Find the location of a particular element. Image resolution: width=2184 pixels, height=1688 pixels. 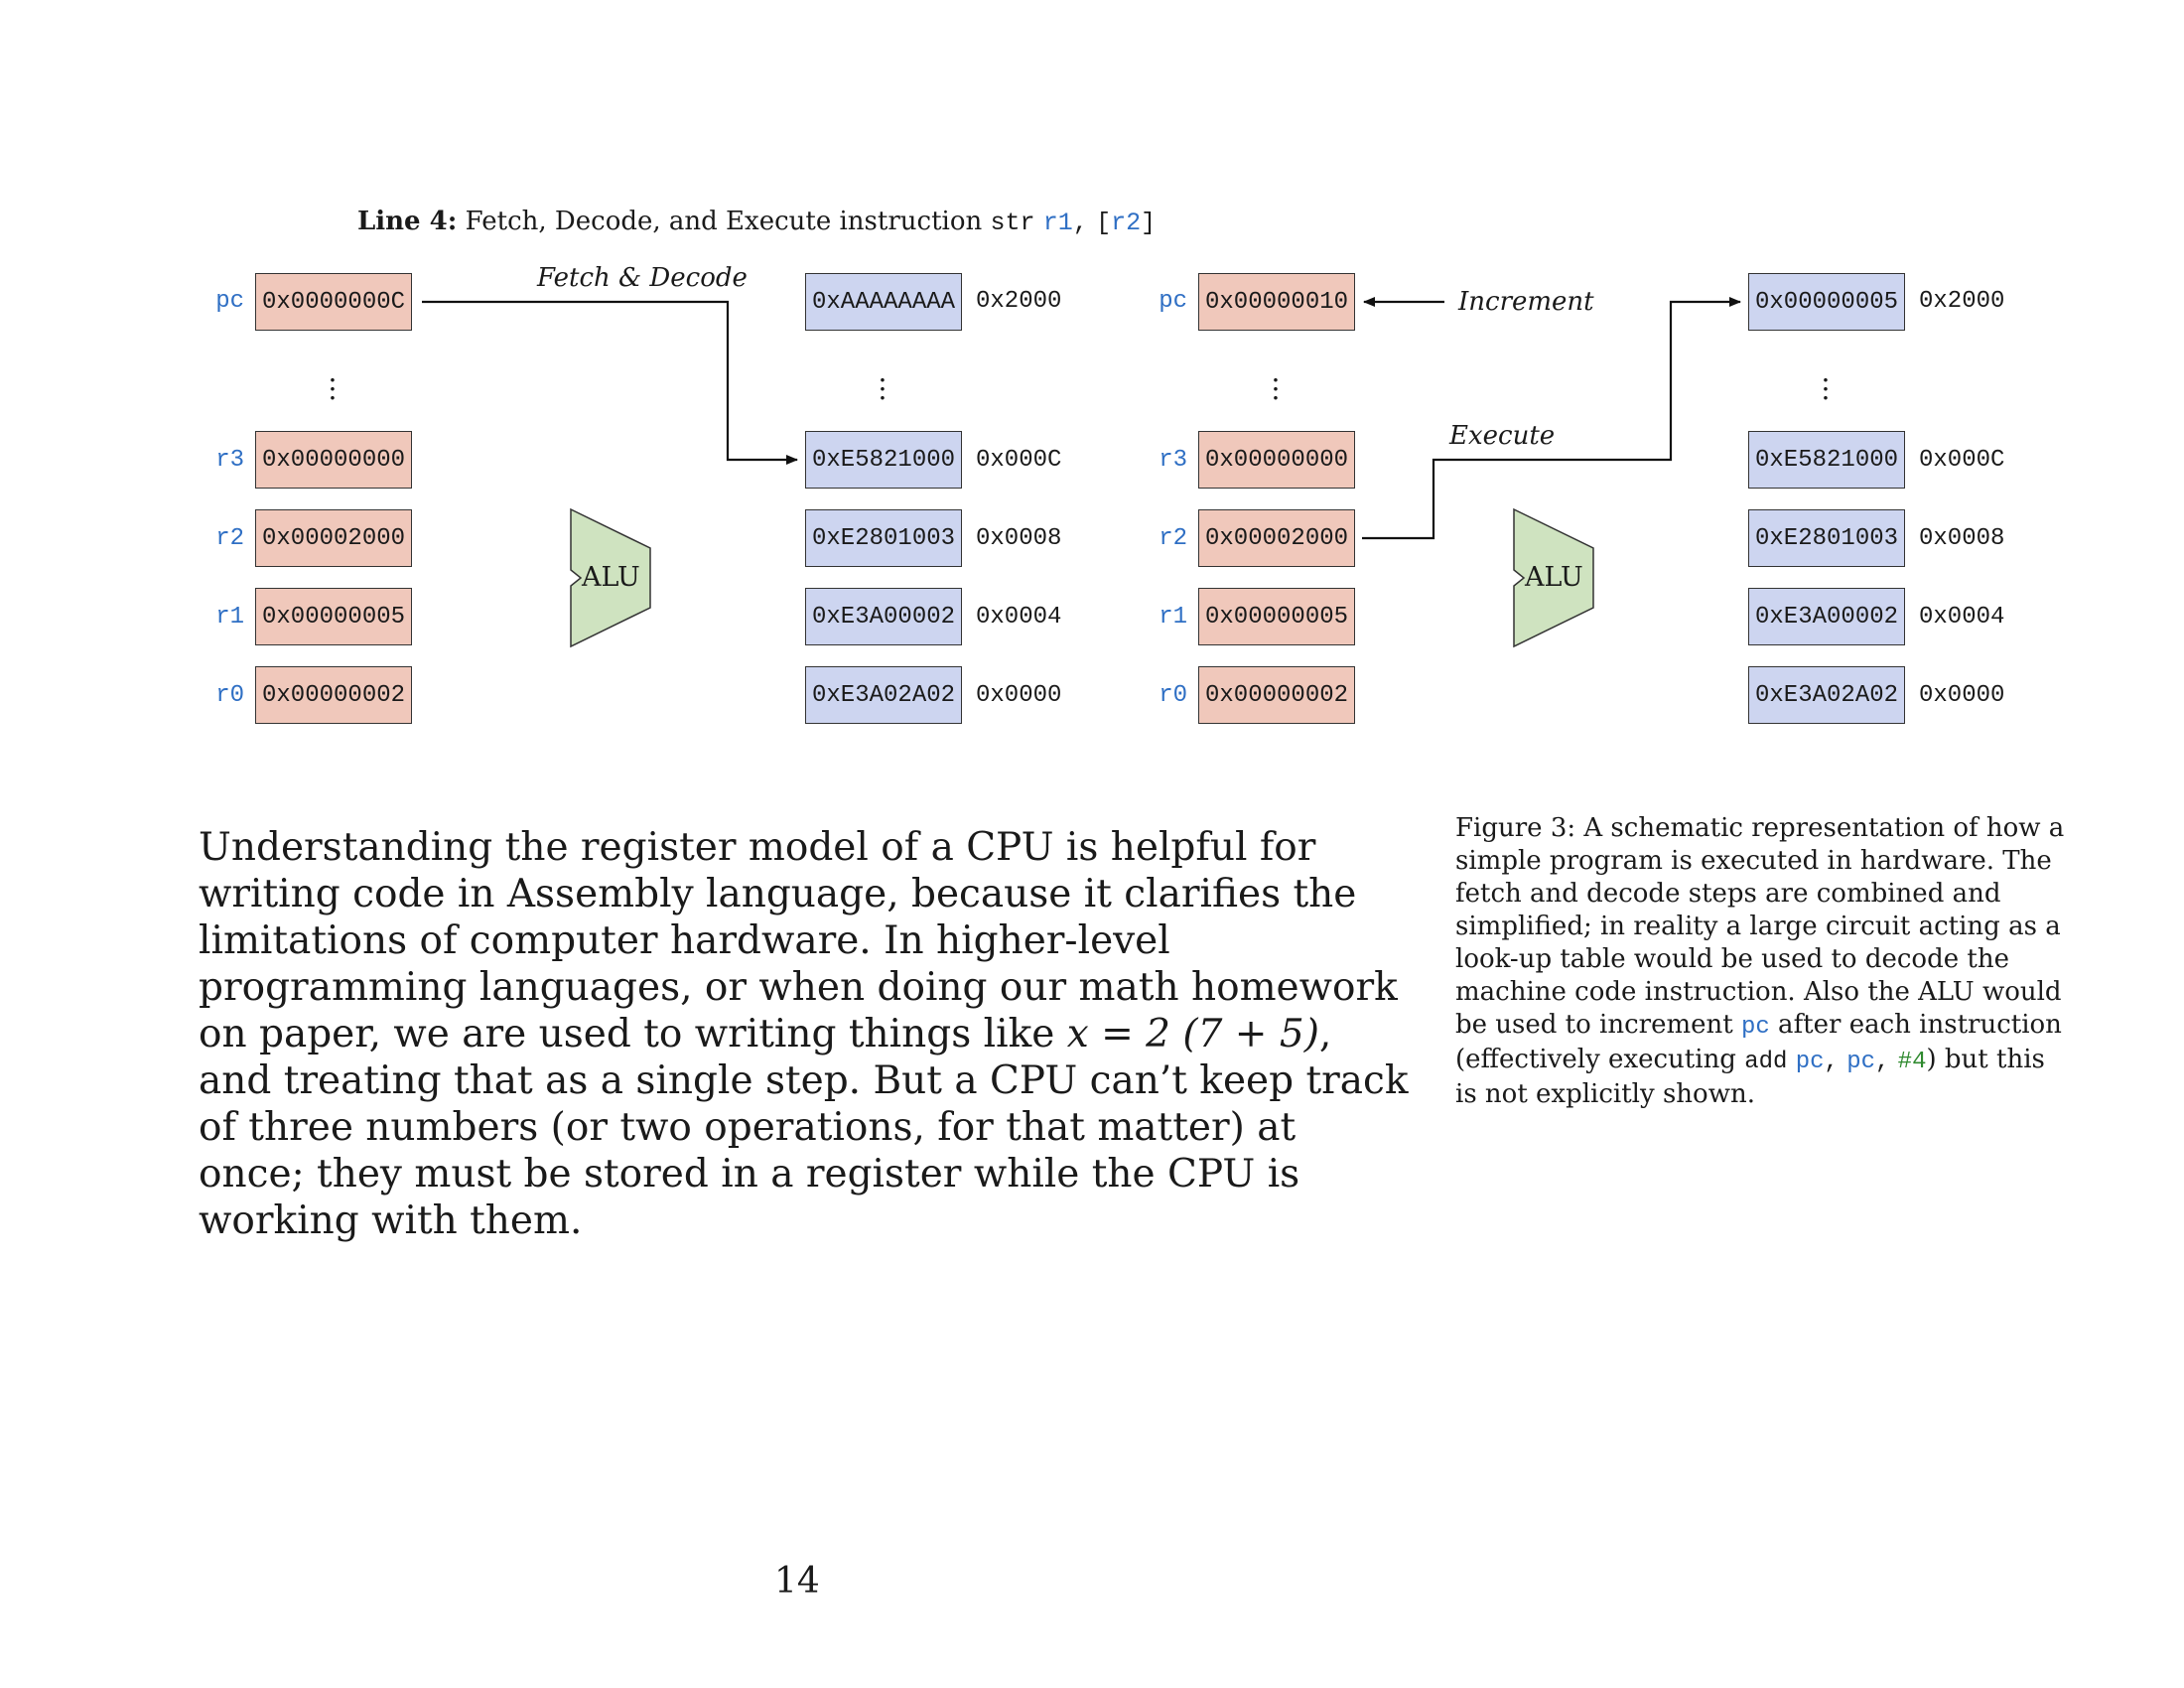

fetch-decode-arrow is located at coordinates (610, 382).